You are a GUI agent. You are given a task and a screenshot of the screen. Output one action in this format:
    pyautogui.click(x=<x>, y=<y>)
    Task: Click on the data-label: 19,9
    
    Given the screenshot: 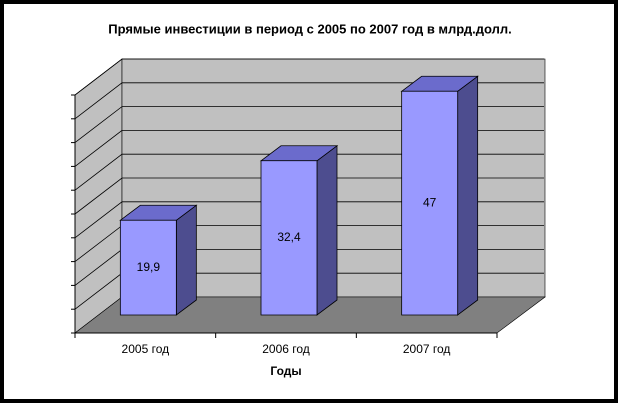 What is the action you would take?
    pyautogui.click(x=149, y=267)
    